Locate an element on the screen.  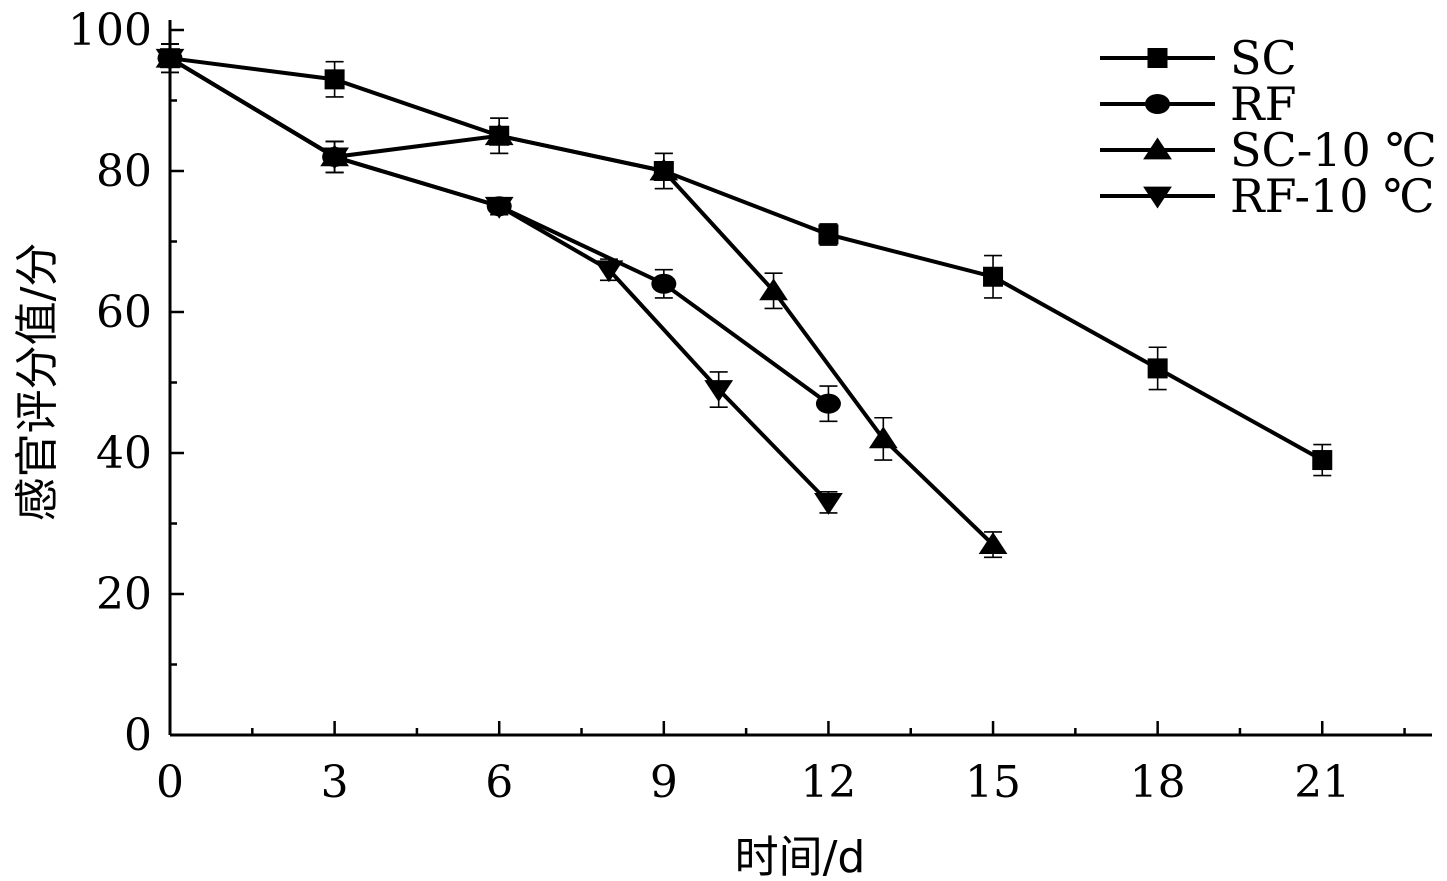
legend-item: SC is located at coordinates (1198, 58).